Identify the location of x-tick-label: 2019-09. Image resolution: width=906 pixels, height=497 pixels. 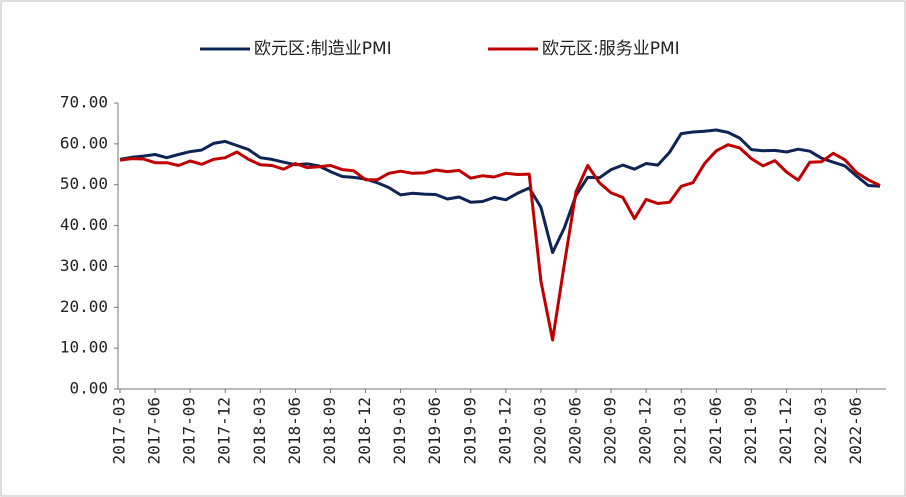
(469, 430).